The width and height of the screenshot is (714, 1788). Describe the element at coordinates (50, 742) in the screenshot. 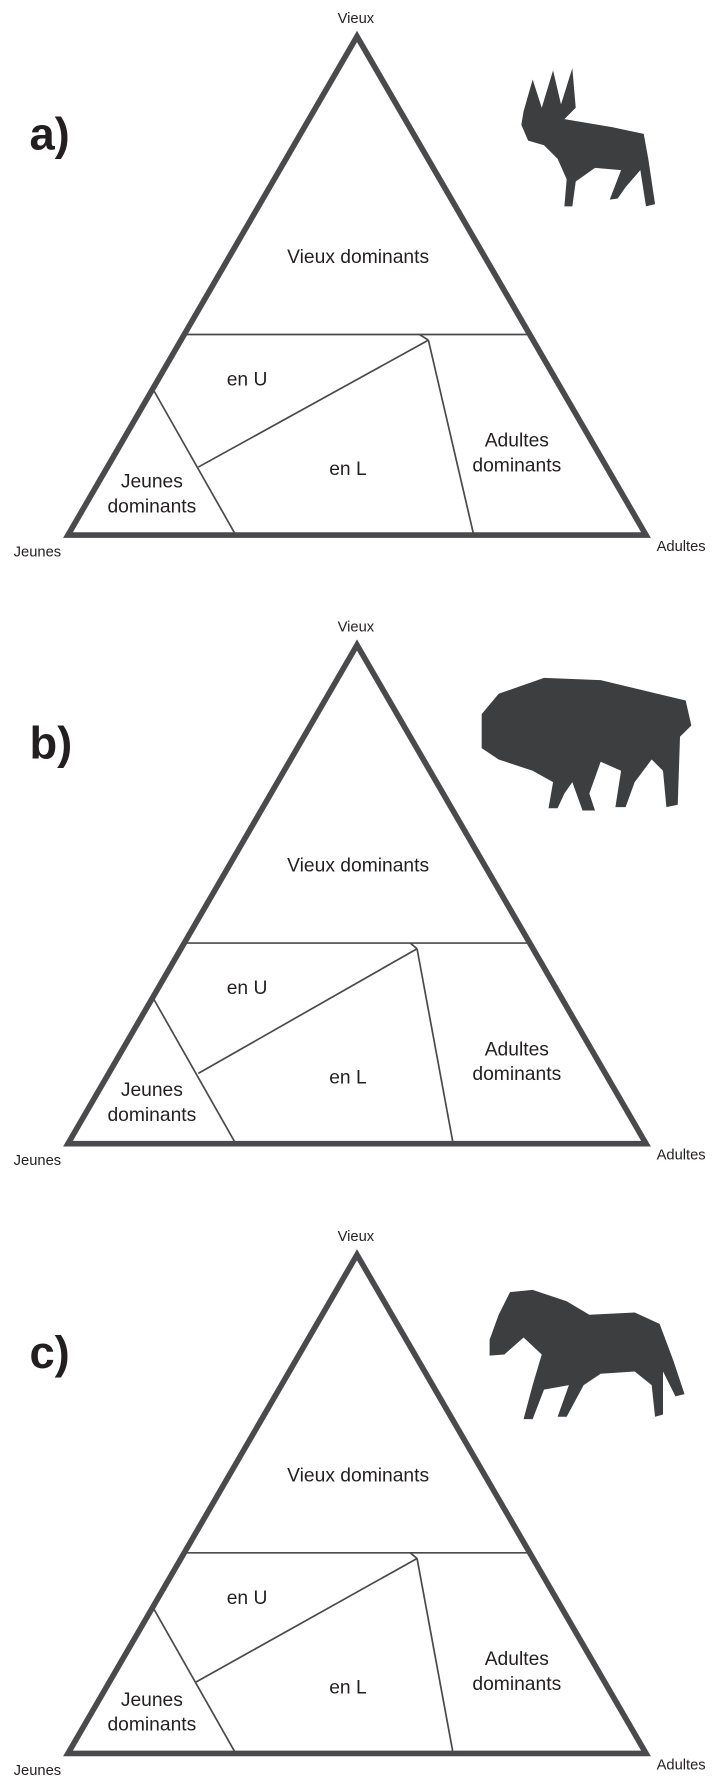

I see `panel-label: b)` at that location.